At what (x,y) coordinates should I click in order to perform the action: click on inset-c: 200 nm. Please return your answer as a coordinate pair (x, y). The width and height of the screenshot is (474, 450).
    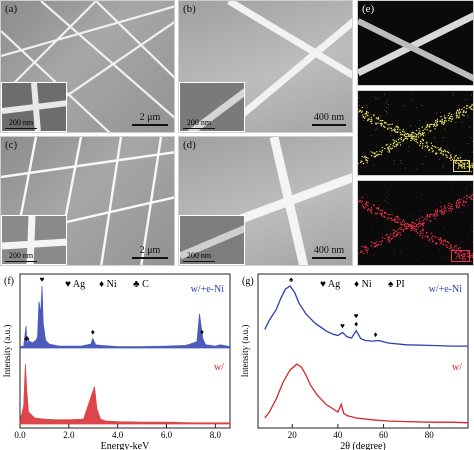
    Looking at the image, I should click on (34, 240).